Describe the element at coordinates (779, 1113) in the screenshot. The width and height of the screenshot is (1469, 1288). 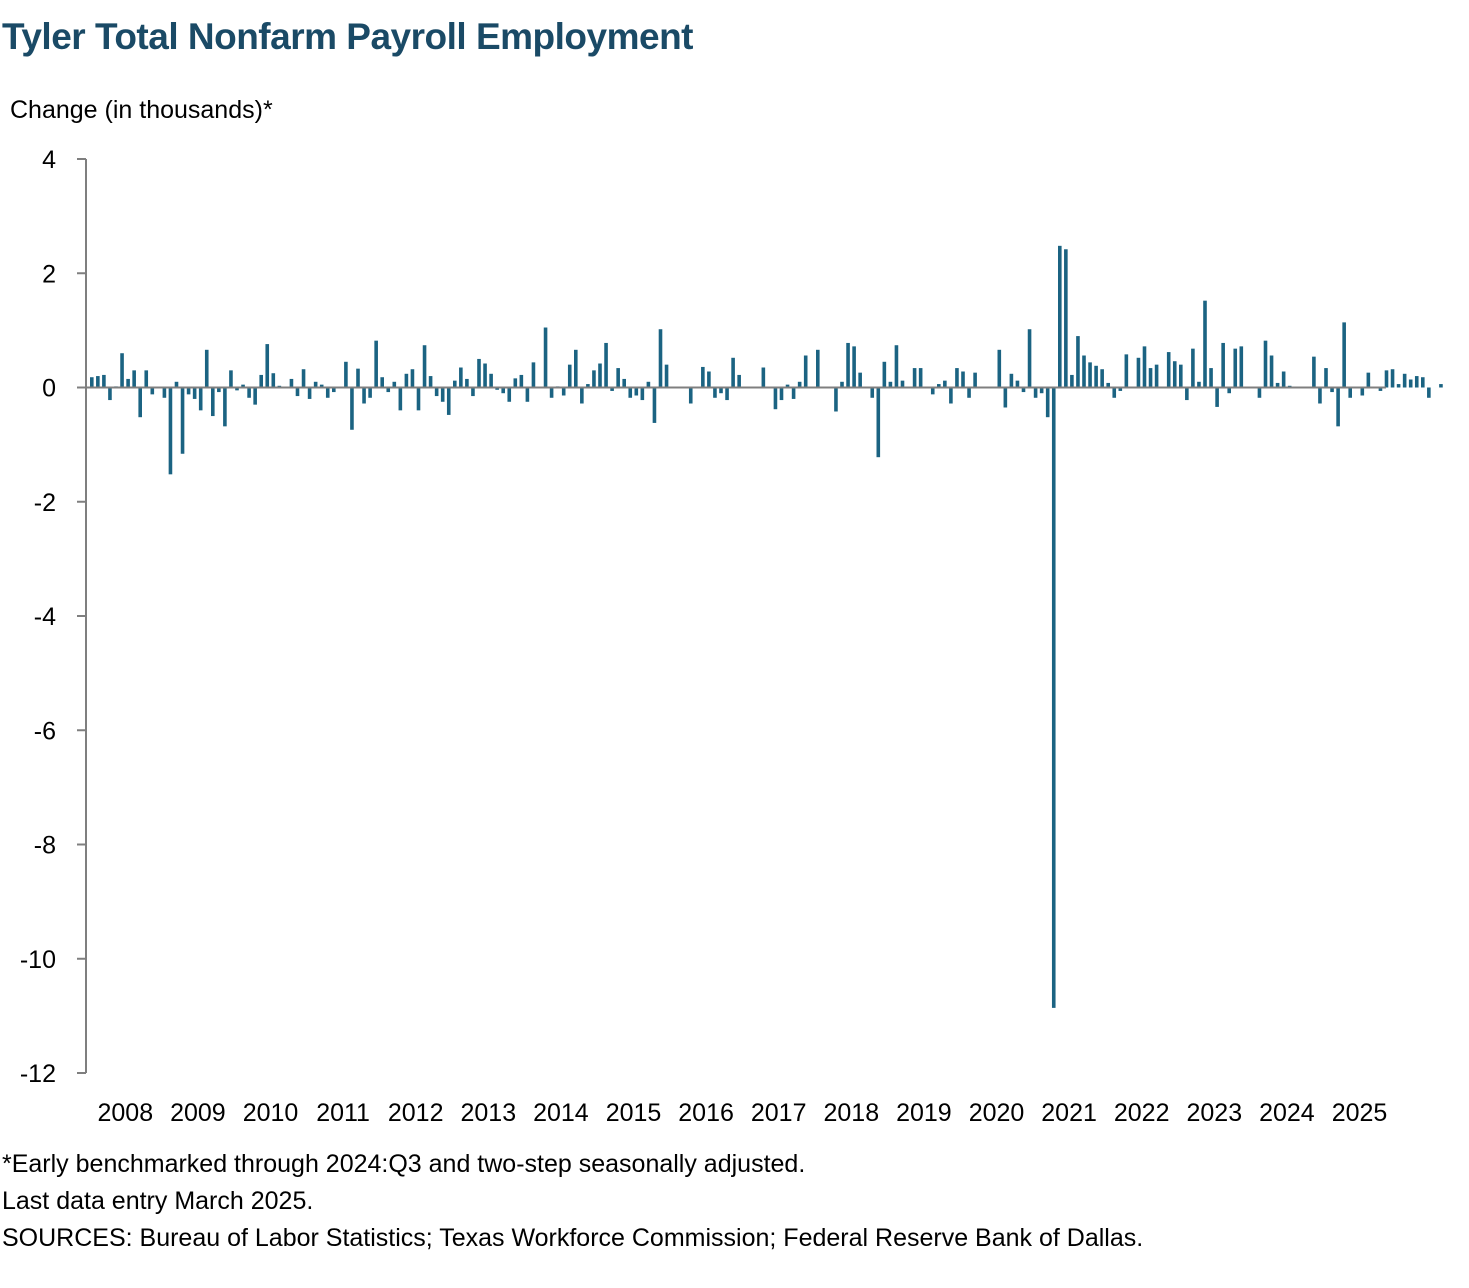
I see `x-tick-label: 2017` at that location.